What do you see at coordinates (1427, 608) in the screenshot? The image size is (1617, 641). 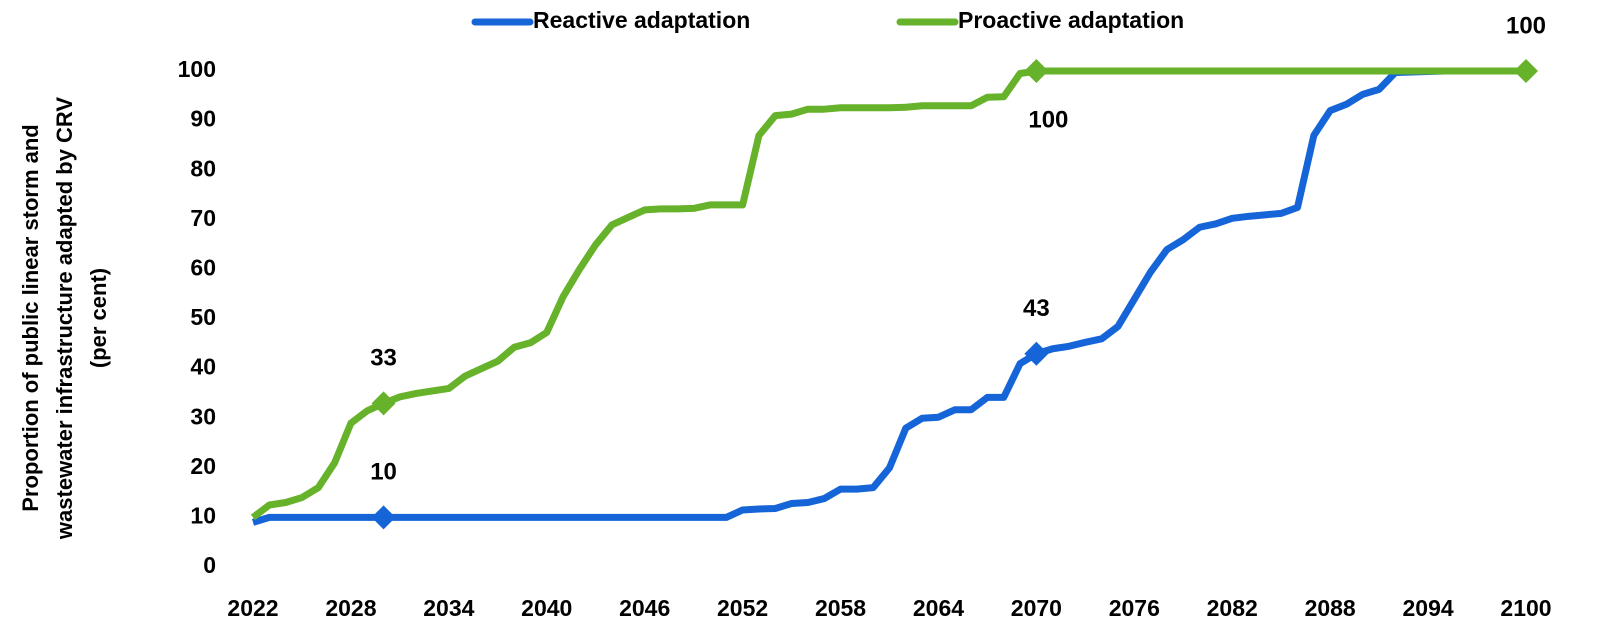 I see `x-tick-label: 2094` at bounding box center [1427, 608].